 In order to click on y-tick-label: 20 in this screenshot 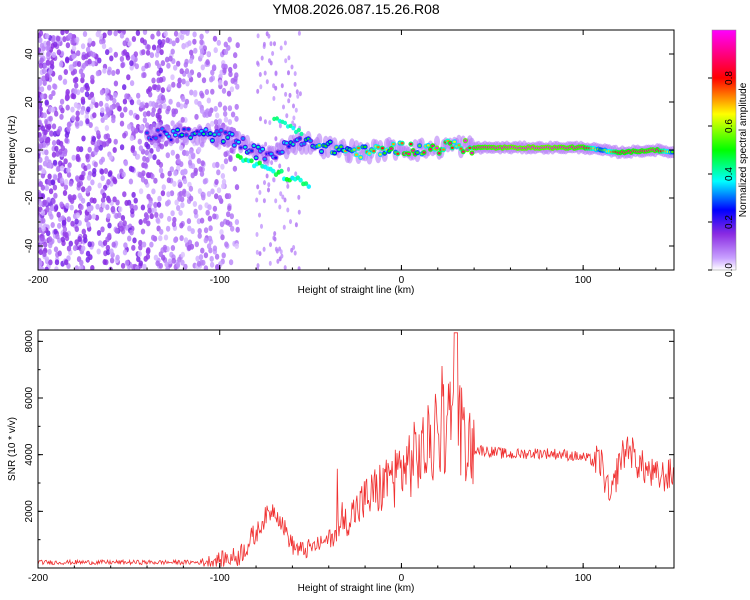, I will do `click(29, 102)`.